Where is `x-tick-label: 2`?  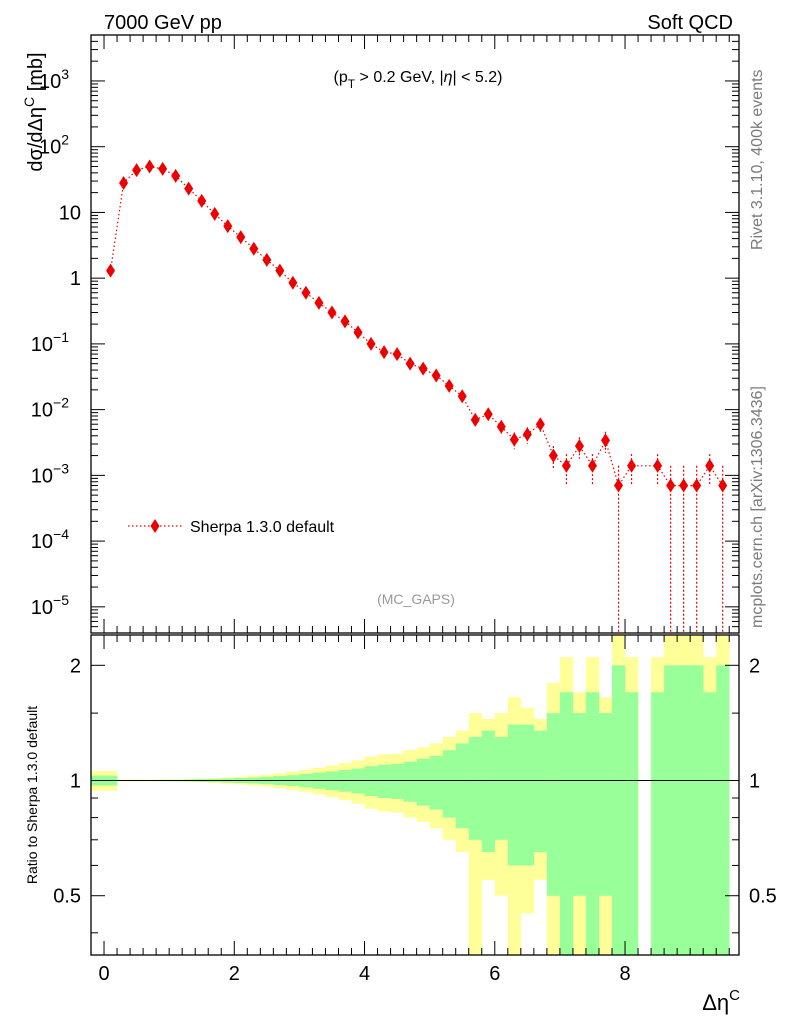
x-tick-label: 2 is located at coordinates (234, 974).